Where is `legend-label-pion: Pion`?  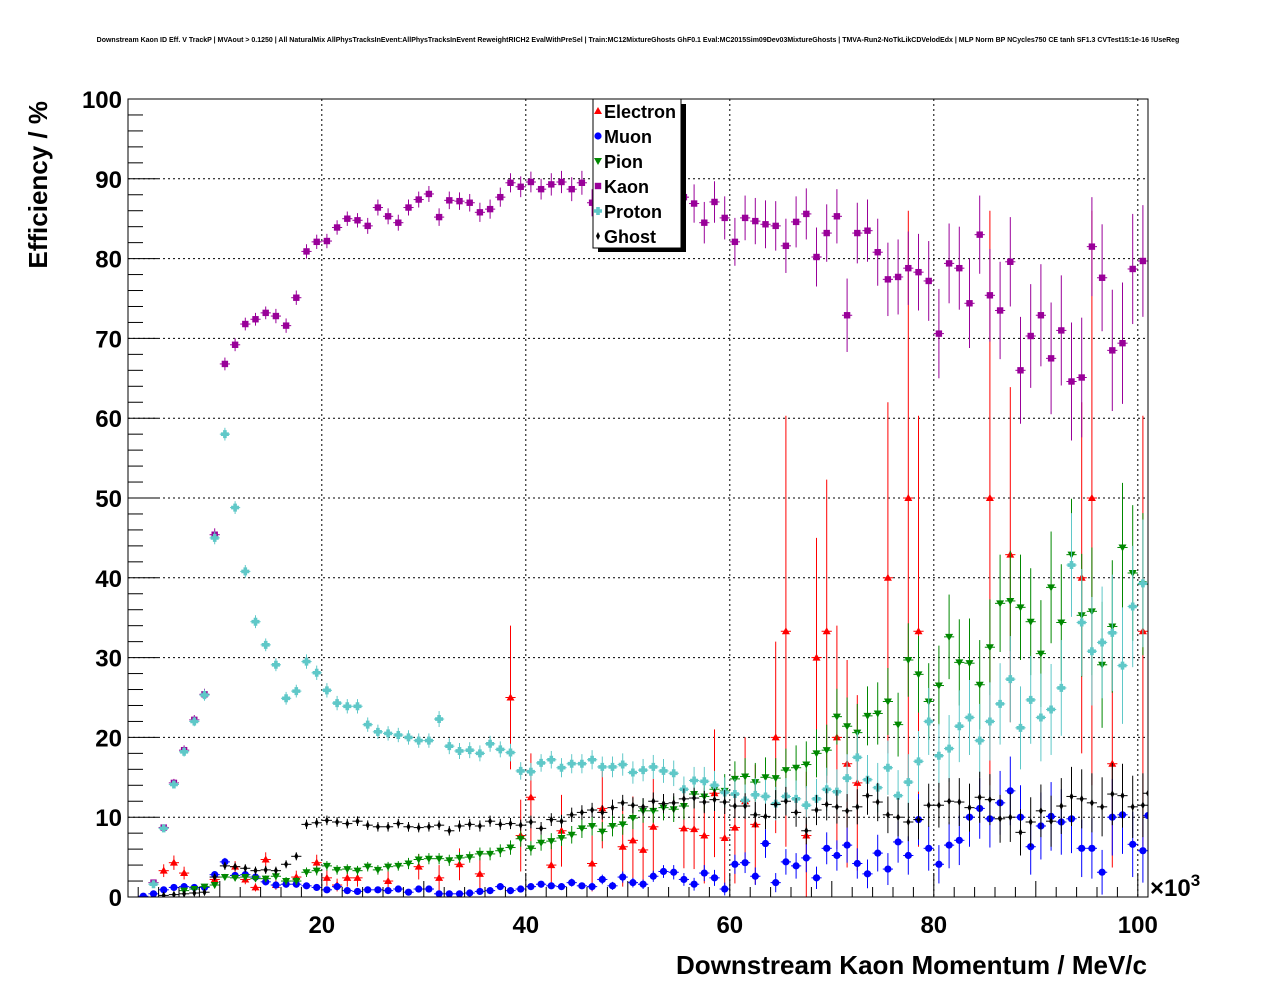 legend-label-pion: Pion is located at coordinates (623, 162).